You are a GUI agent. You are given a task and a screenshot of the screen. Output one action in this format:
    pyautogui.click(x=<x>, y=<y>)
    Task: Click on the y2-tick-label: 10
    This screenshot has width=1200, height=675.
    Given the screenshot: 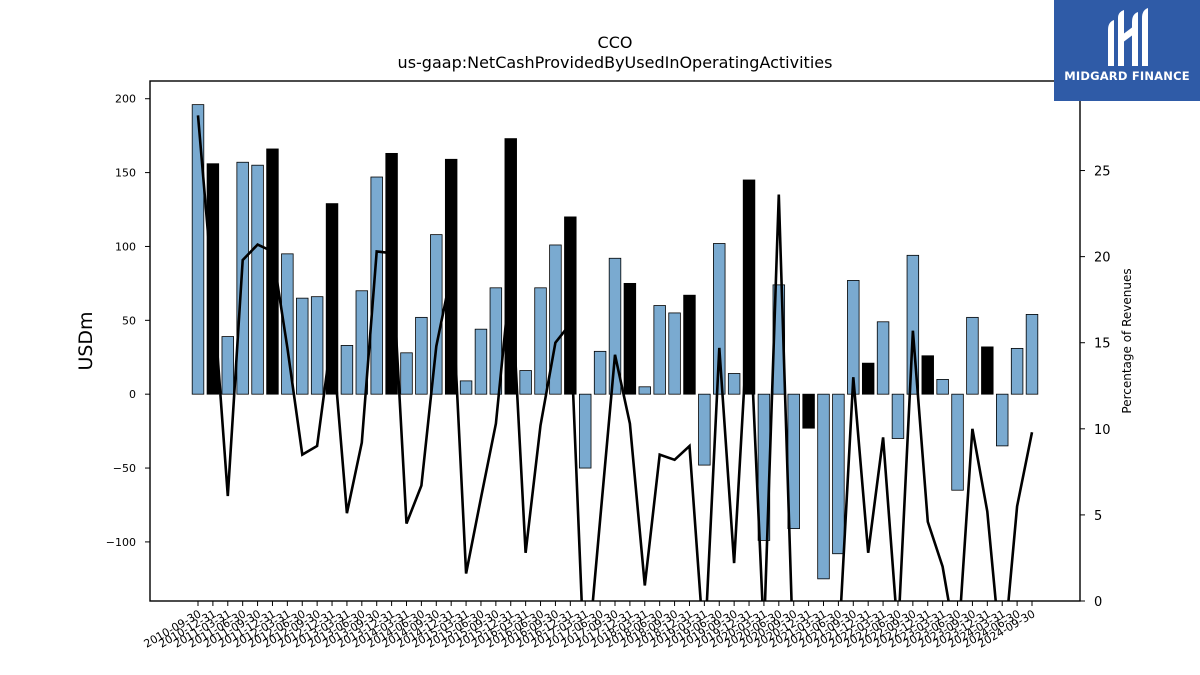 What is the action you would take?
    pyautogui.click(x=1102, y=430)
    